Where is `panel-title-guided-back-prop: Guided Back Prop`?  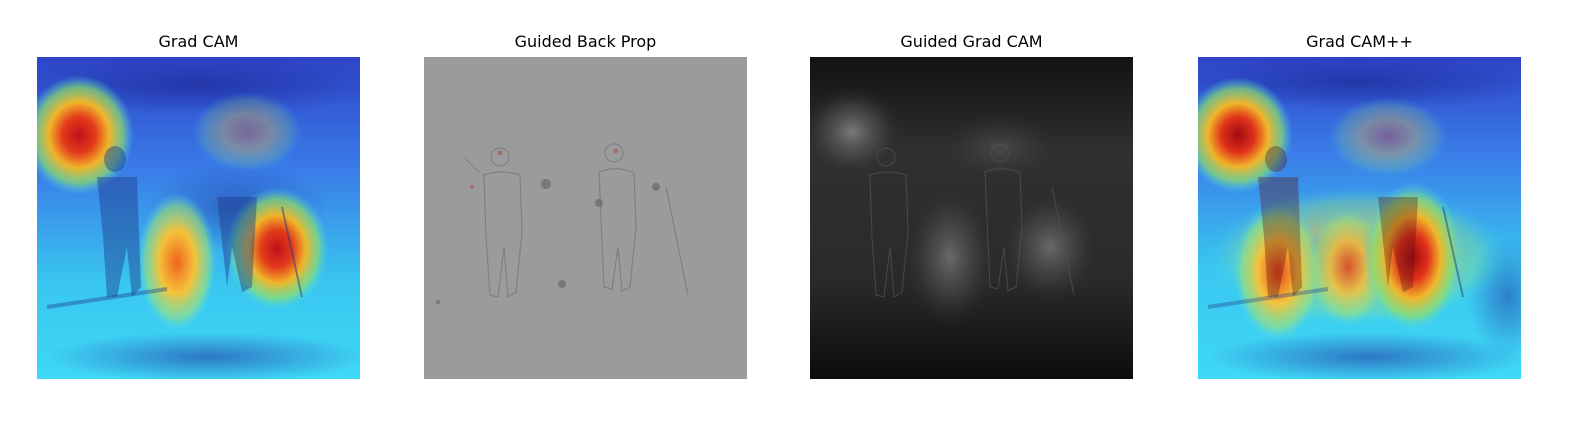 panel-title-guided-back-prop: Guided Back Prop is located at coordinates (585, 41).